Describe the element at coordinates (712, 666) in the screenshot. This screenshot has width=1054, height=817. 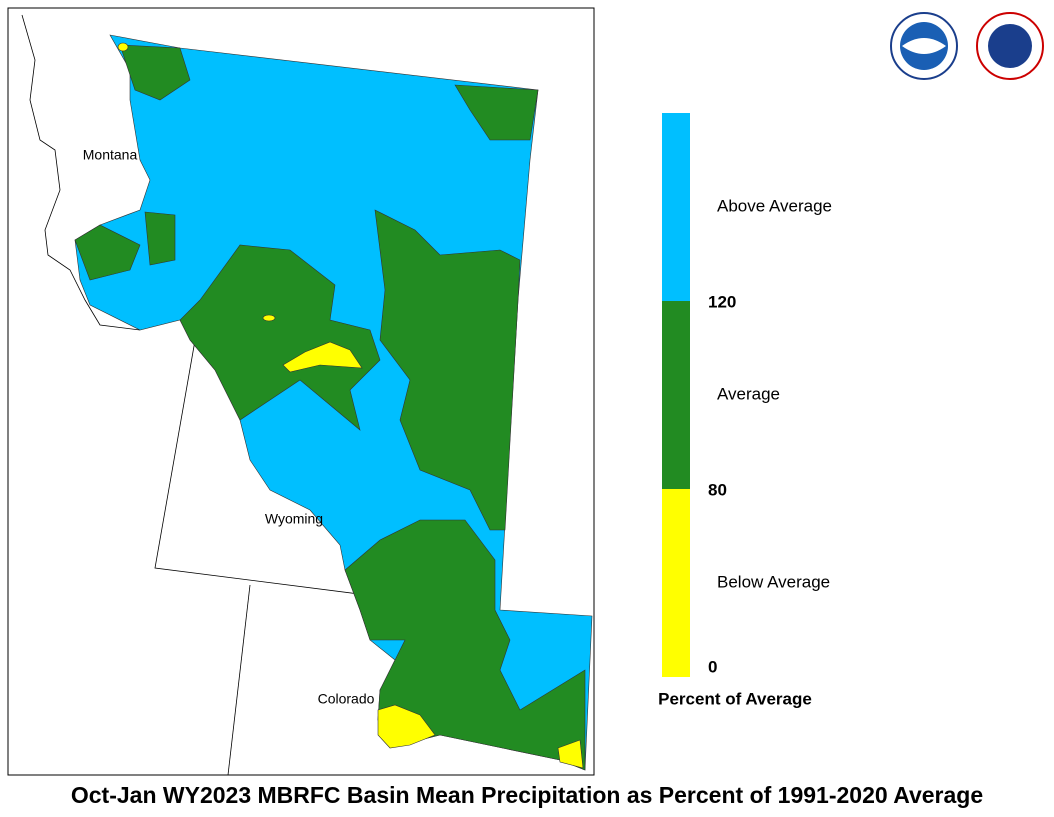
I see `legend-break: 0` at that location.